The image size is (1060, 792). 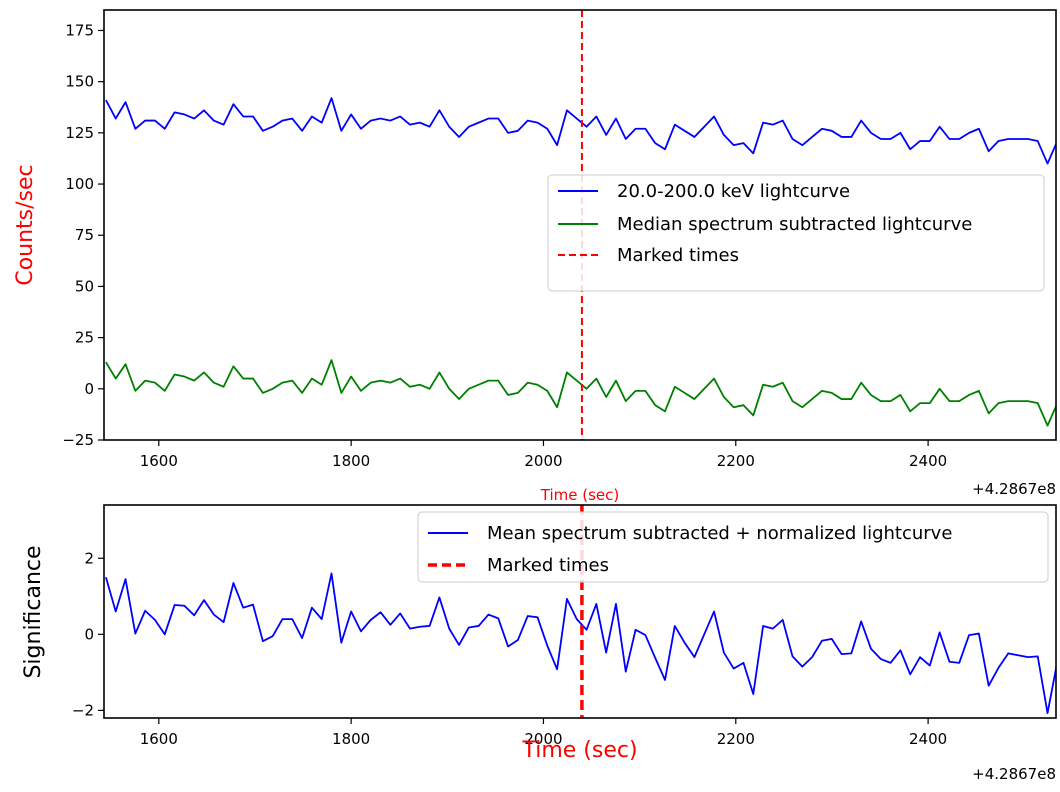 What do you see at coordinates (543, 739) in the screenshot?
I see `bottom-x-tick-label: 2000` at bounding box center [543, 739].